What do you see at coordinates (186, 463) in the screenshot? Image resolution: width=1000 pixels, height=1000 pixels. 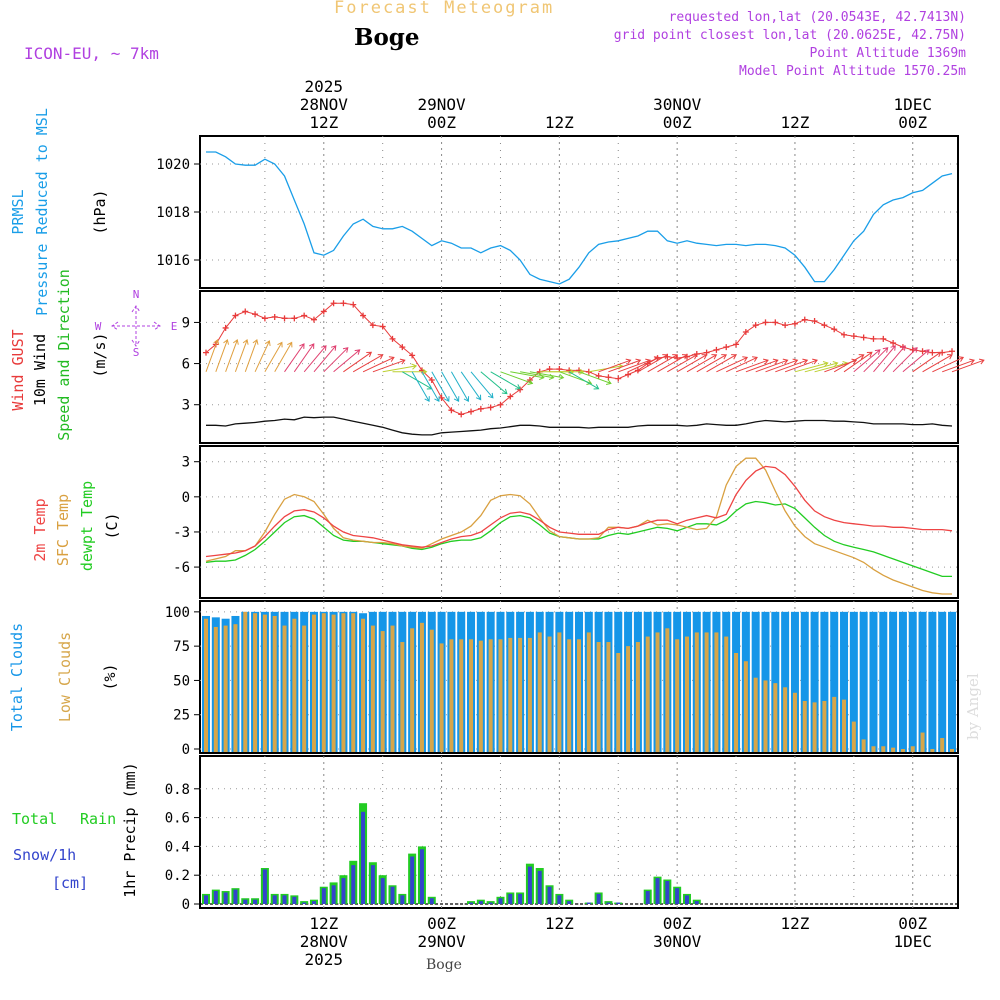 I see `y-tick-label: 3` at bounding box center [186, 463].